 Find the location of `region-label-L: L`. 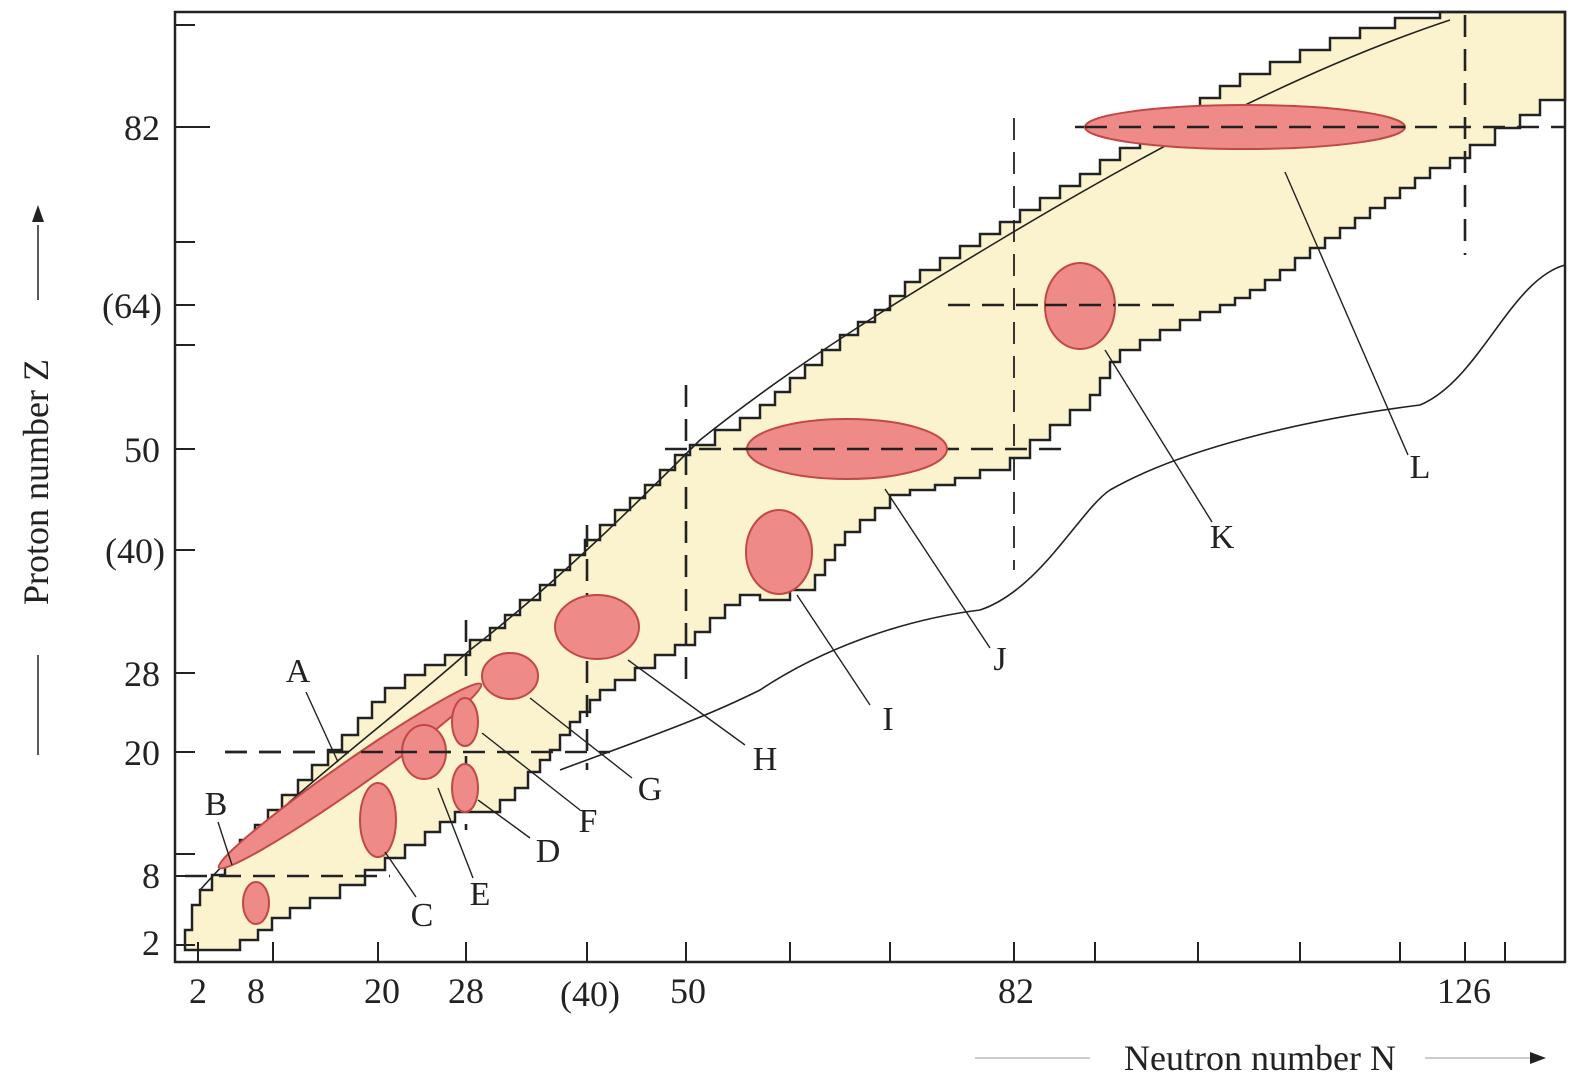

region-label-L: L is located at coordinates (1420, 467).